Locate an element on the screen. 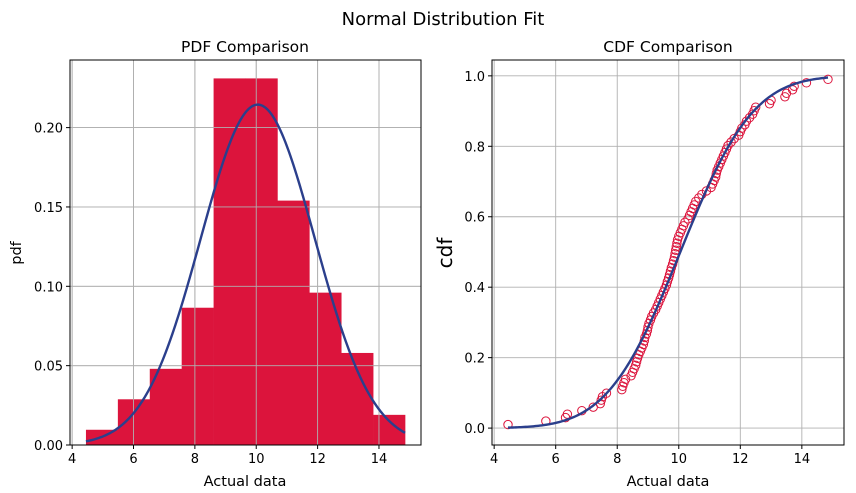  cdf-y-tick-label: 1.0 is located at coordinates (474, 77).